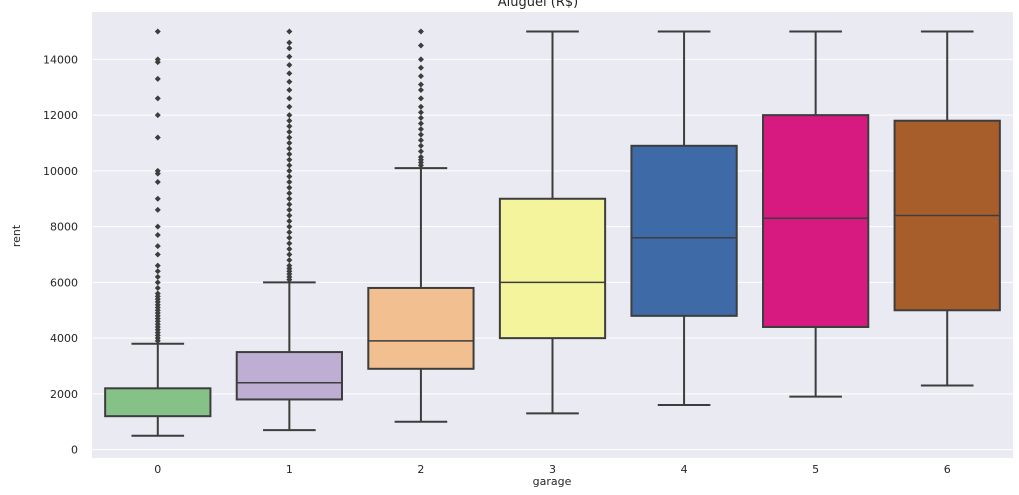  I want to click on x-tick-labels: 0 1 2 3 4 5 6, so click(552, 469).